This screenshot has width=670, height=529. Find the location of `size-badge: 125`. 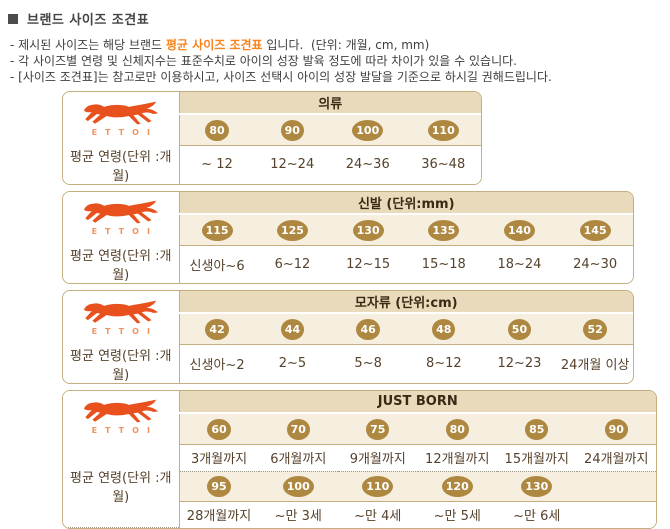

size-badge: 125 is located at coordinates (292, 230).